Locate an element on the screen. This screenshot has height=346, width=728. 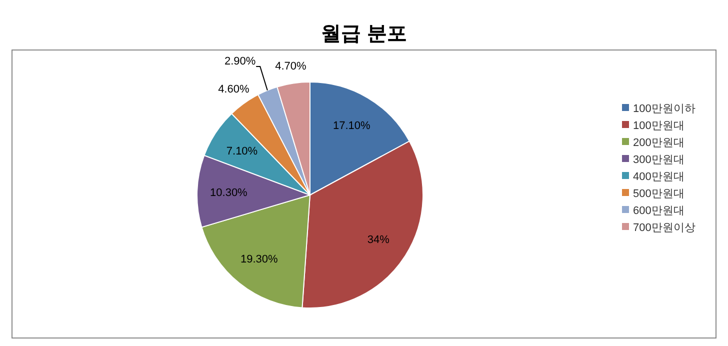
legend-label: 600만원대 is located at coordinates (658, 211).